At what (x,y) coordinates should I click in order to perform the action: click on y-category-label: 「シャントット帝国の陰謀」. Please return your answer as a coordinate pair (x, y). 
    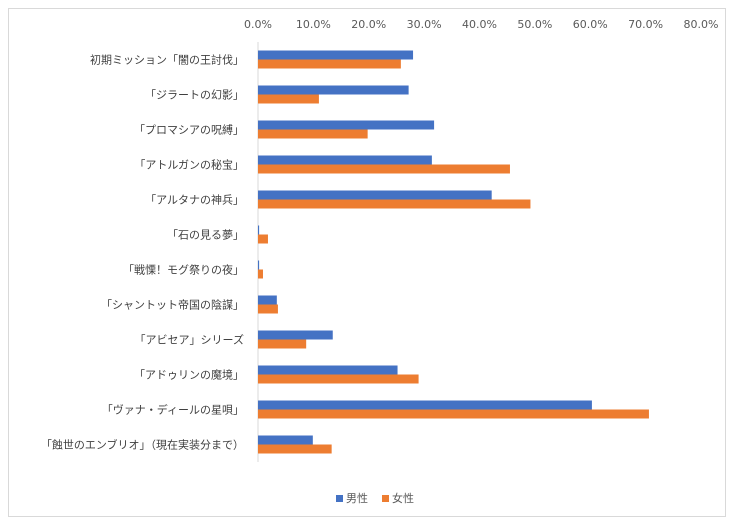
    Looking at the image, I should click on (172, 305).